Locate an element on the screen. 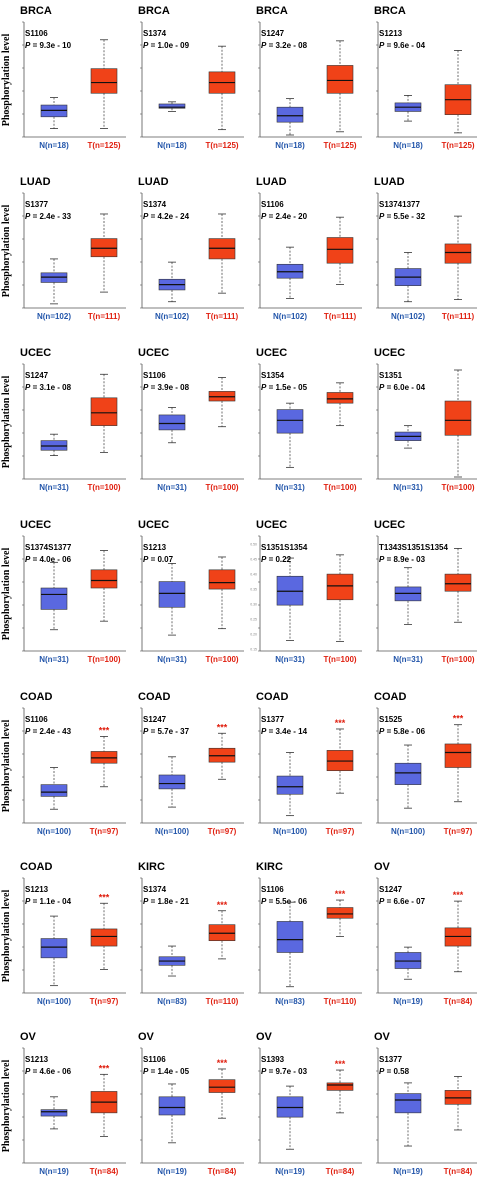 The width and height of the screenshot is (477, 1203). panel-26: OV S1393 P = 9.7e - 03 N(n=19) T(n=84) *** is located at coordinates (309, 1103).